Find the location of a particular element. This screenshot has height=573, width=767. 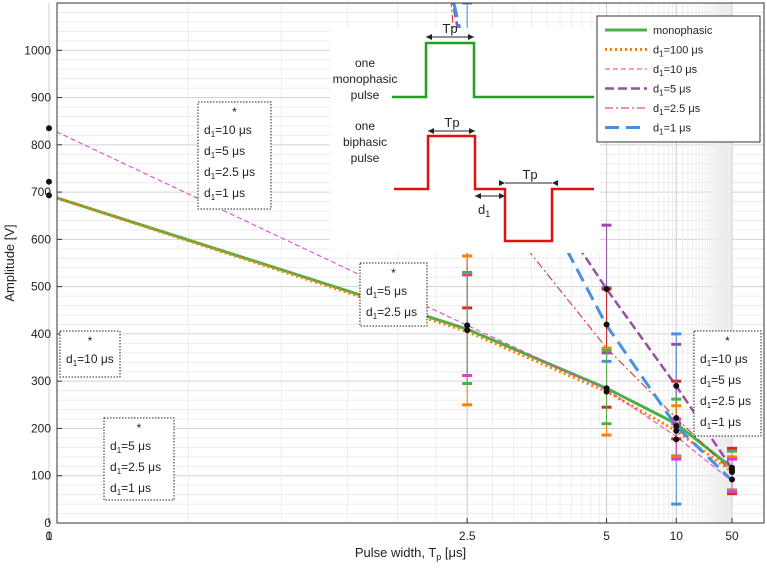

significance-box: * d1=10 μs is located at coordinates (90, 354).